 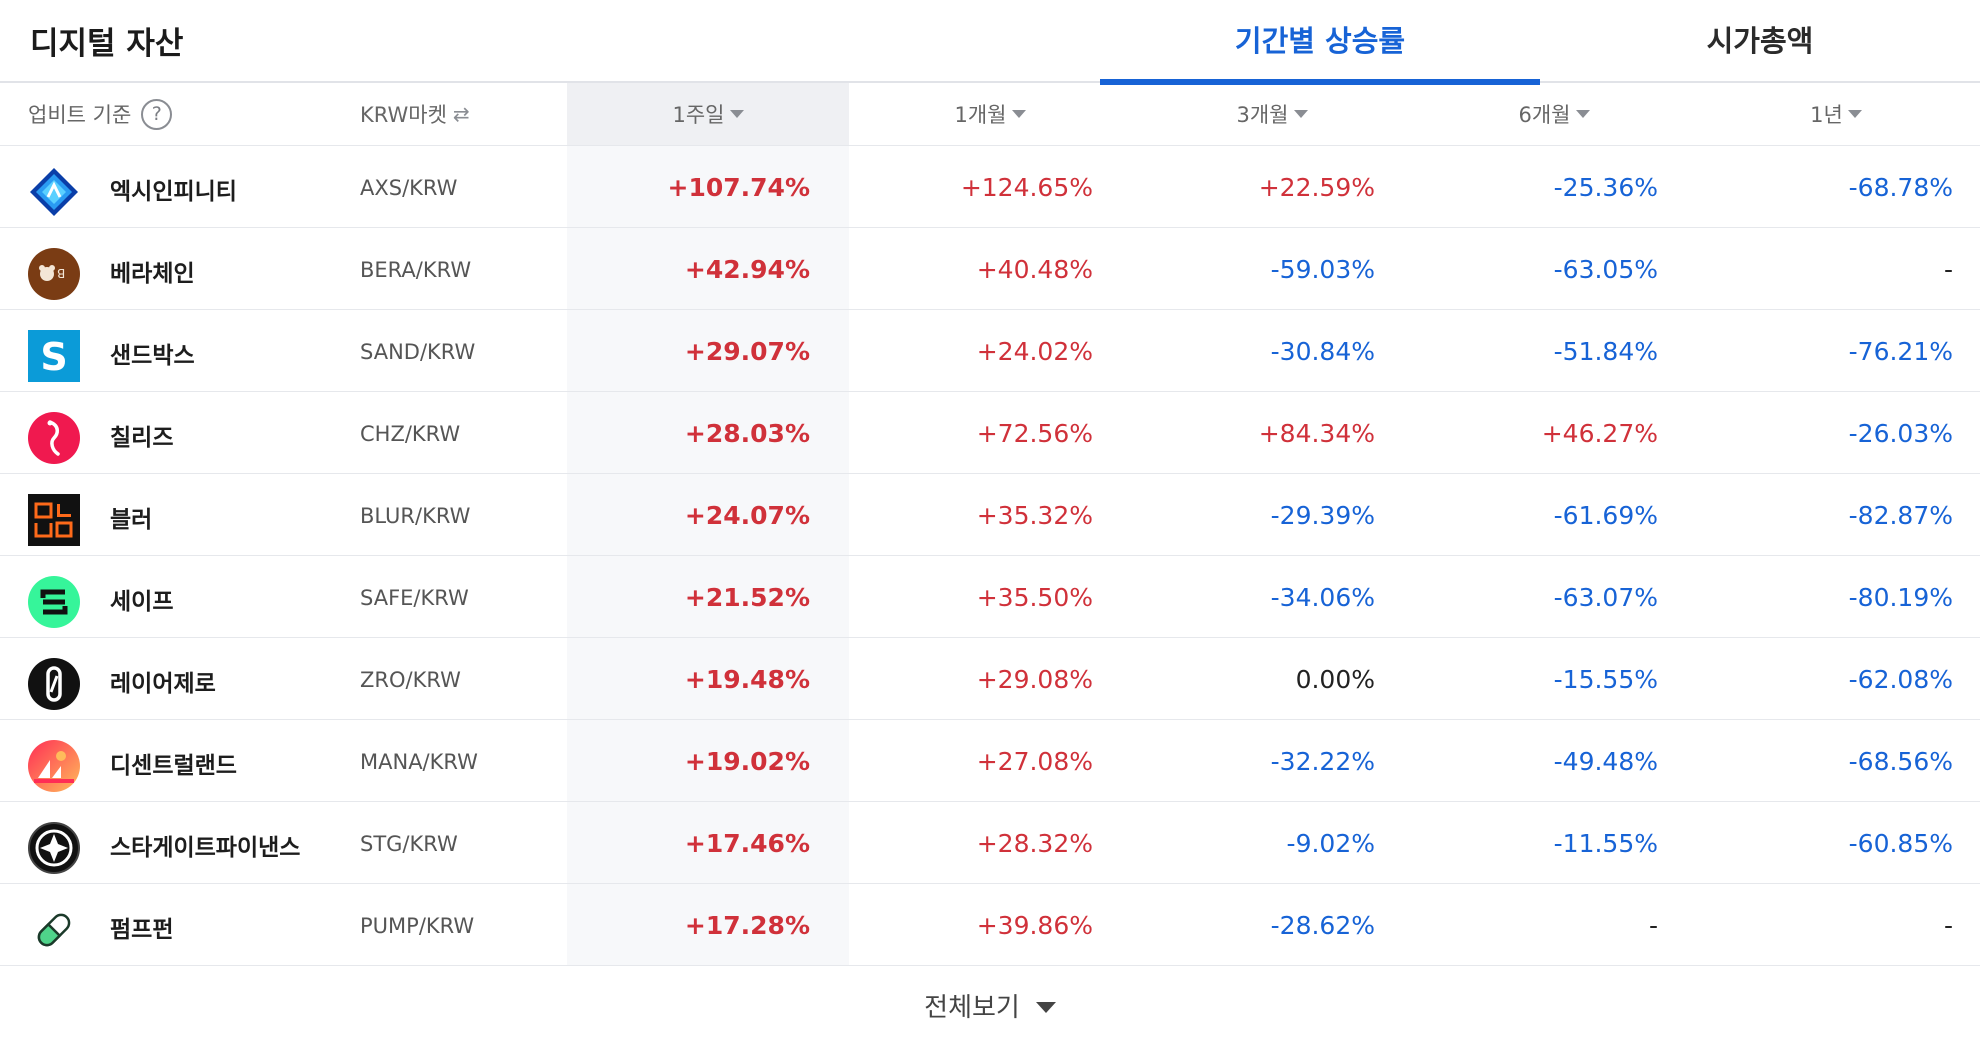 I want to click on view-all-button: 전체보기, so click(x=990, y=1005).